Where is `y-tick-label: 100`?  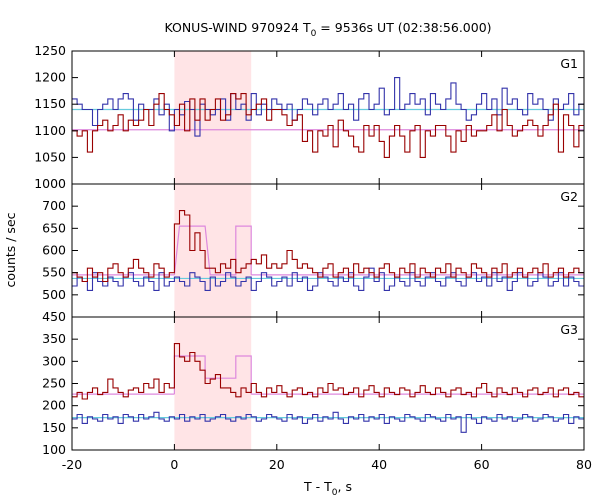 y-tick-label: 100 is located at coordinates (54, 449).